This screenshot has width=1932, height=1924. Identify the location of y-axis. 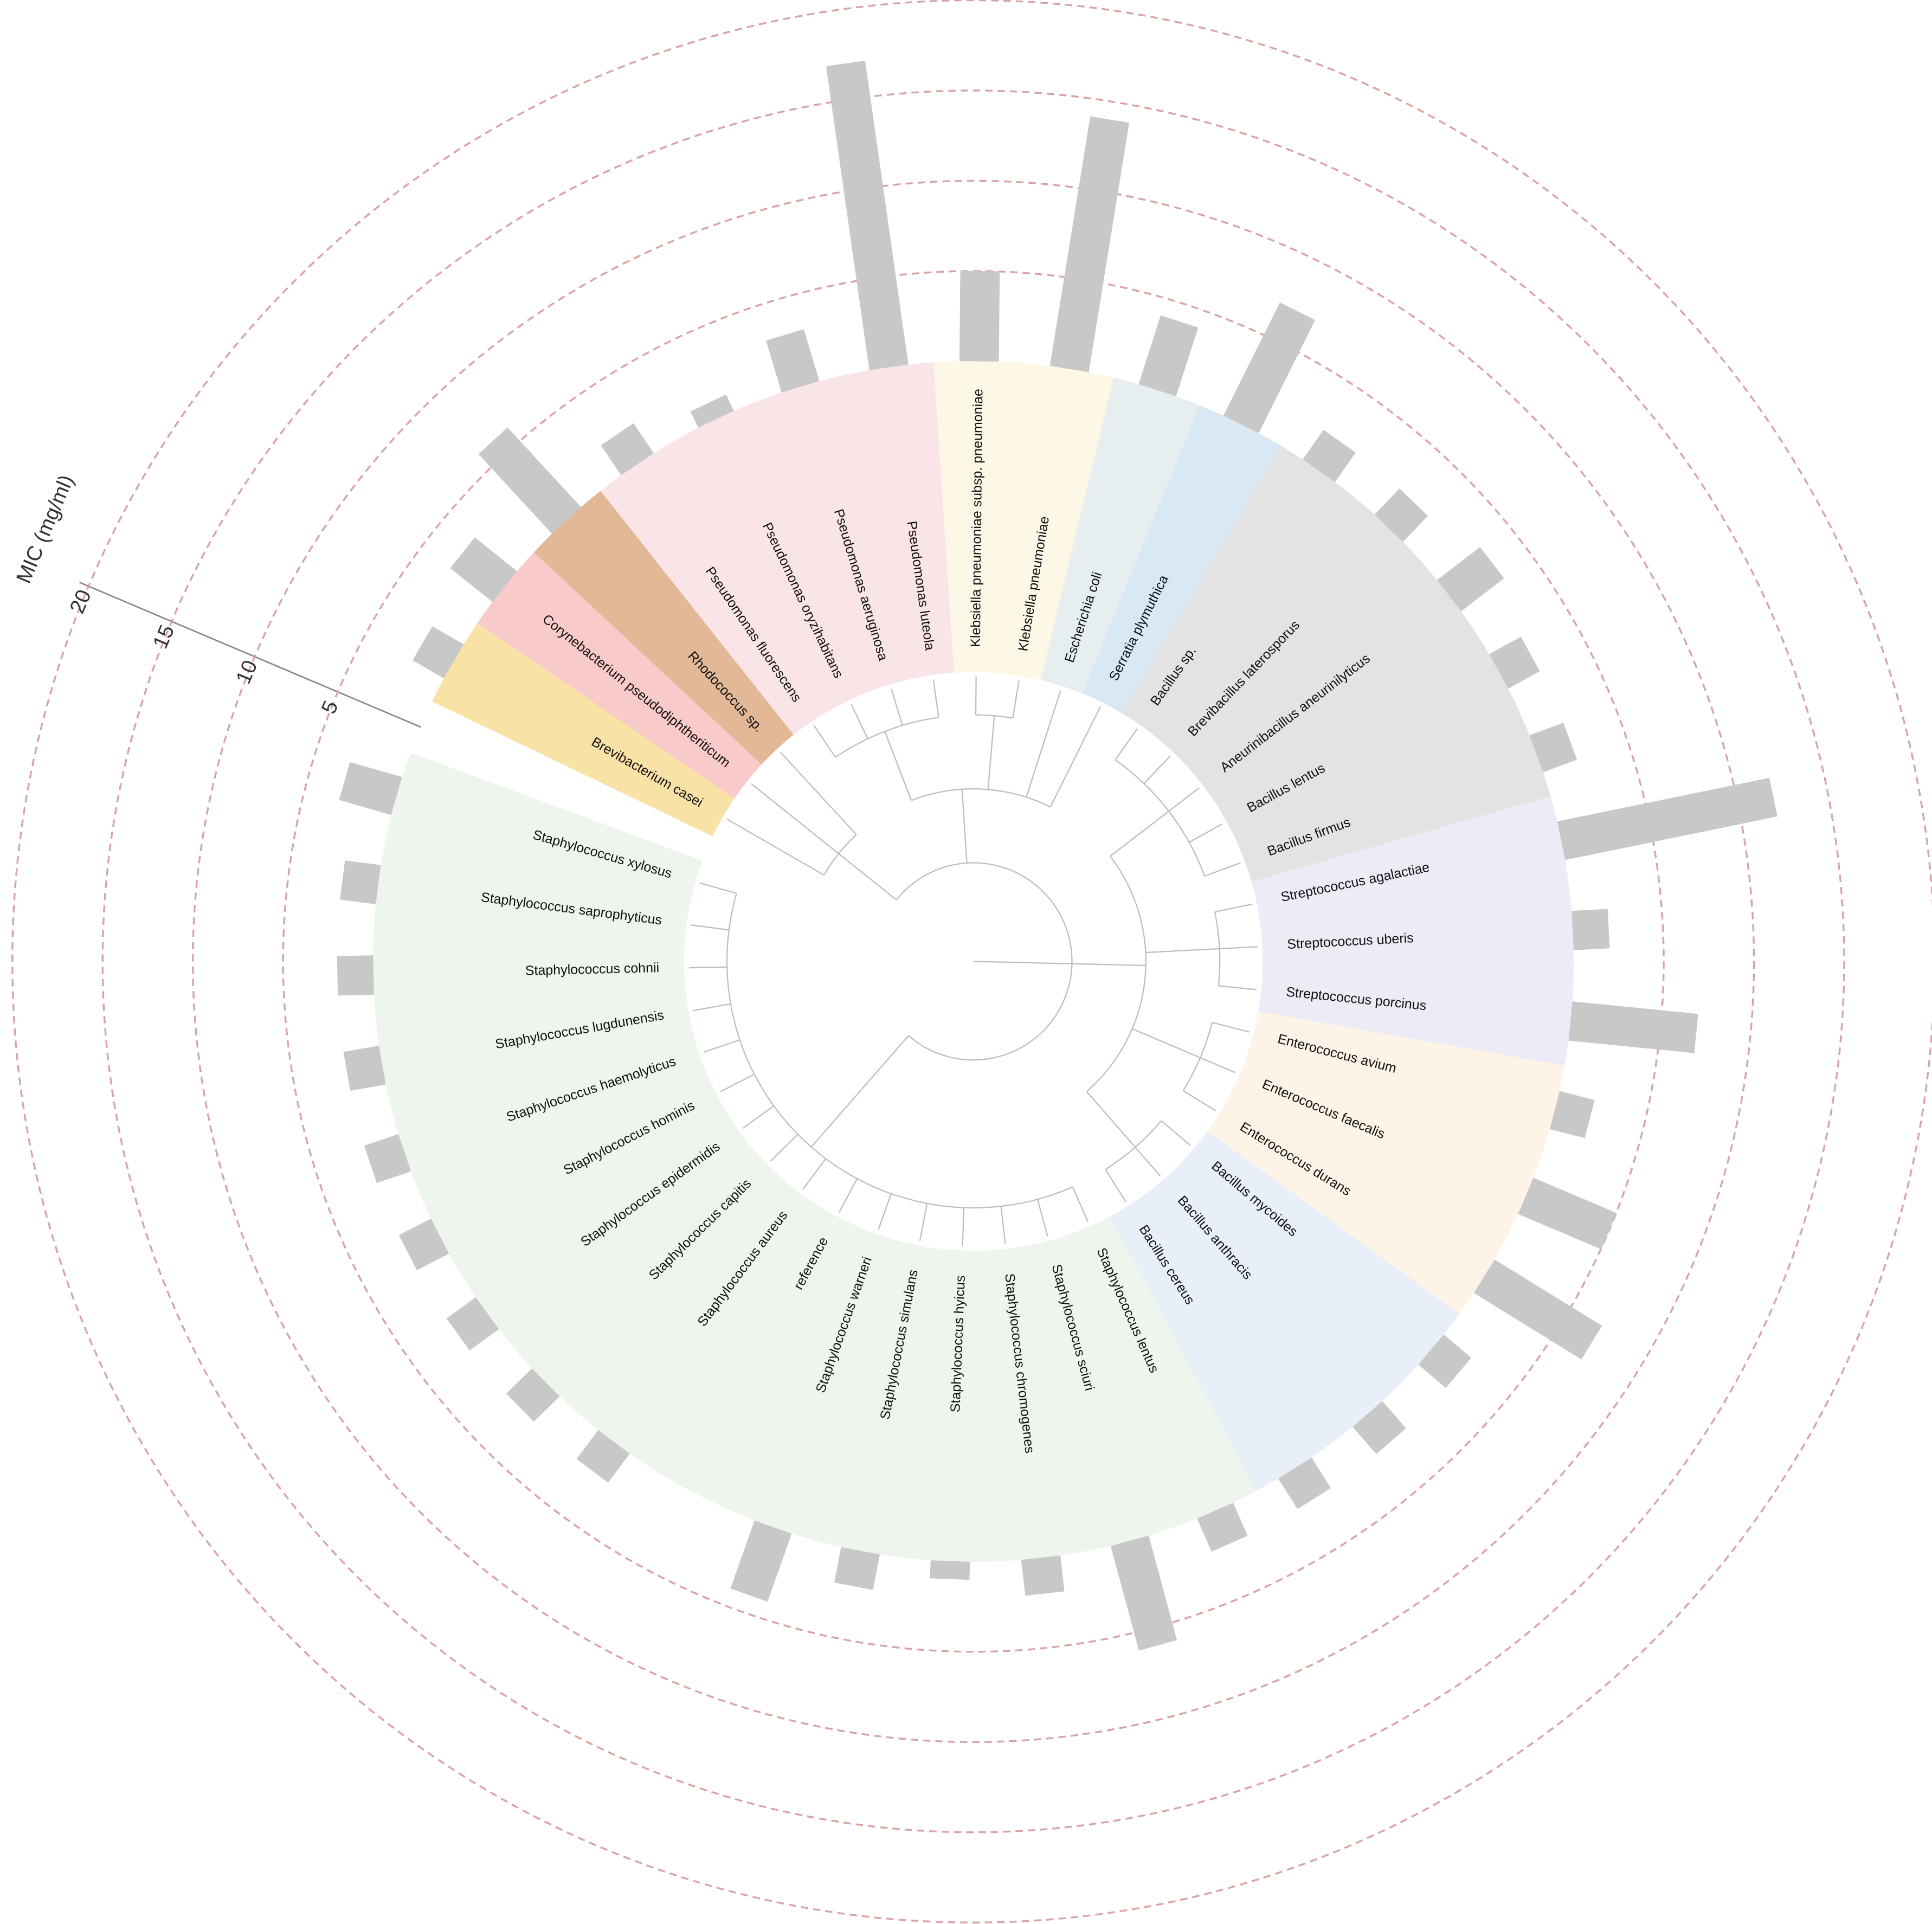
(250, 654).